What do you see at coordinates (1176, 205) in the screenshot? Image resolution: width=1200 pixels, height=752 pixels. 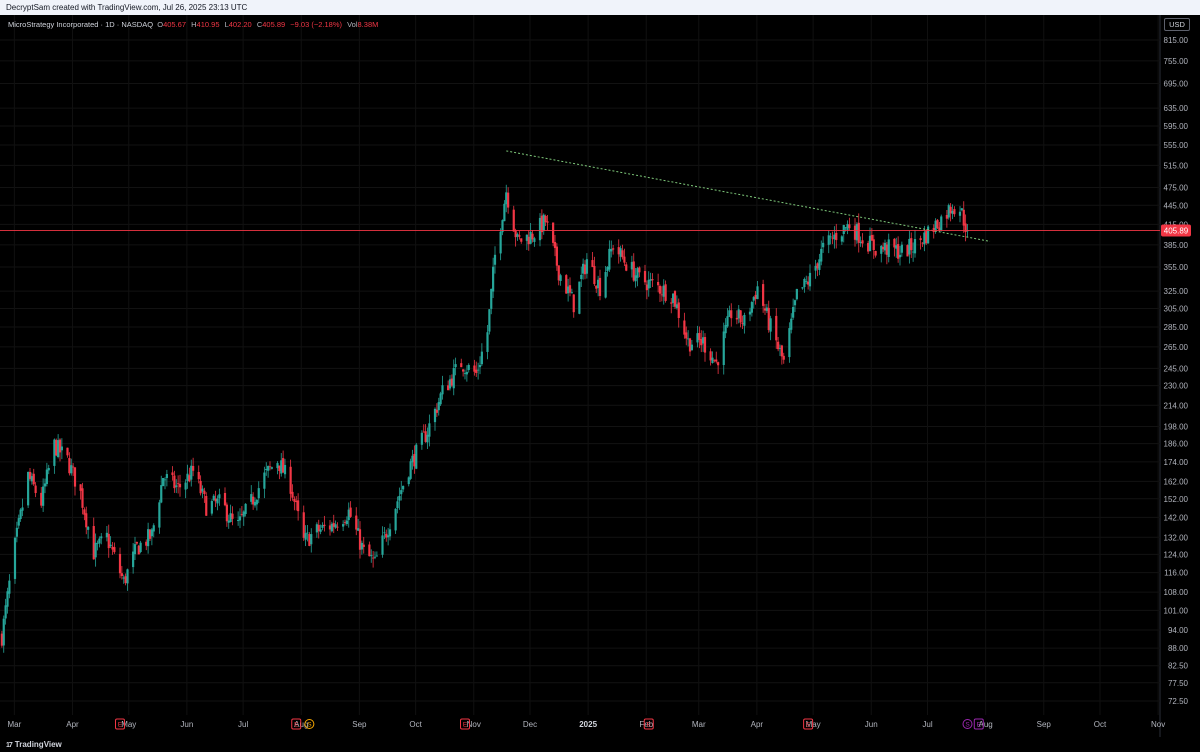 I see `y-tick-label: 445.00` at bounding box center [1176, 205].